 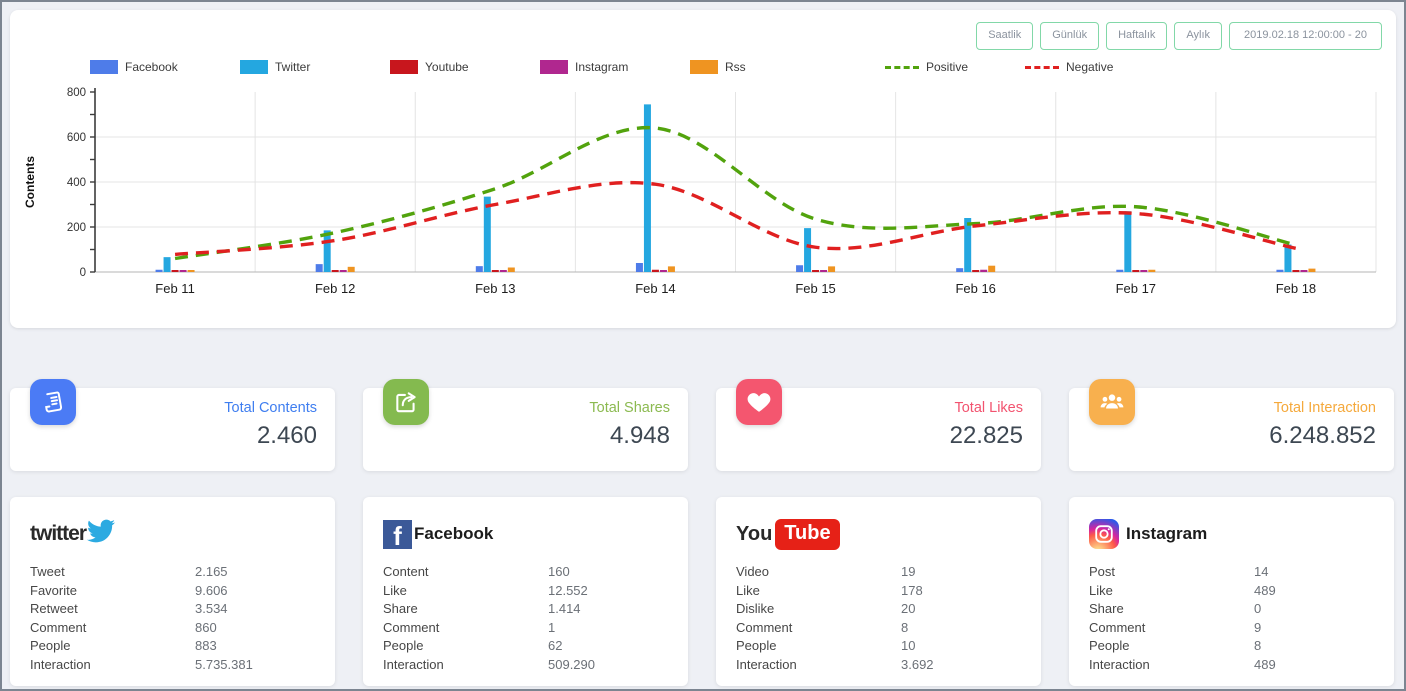 I want to click on youtube-swatch-icon, so click(x=404, y=67).